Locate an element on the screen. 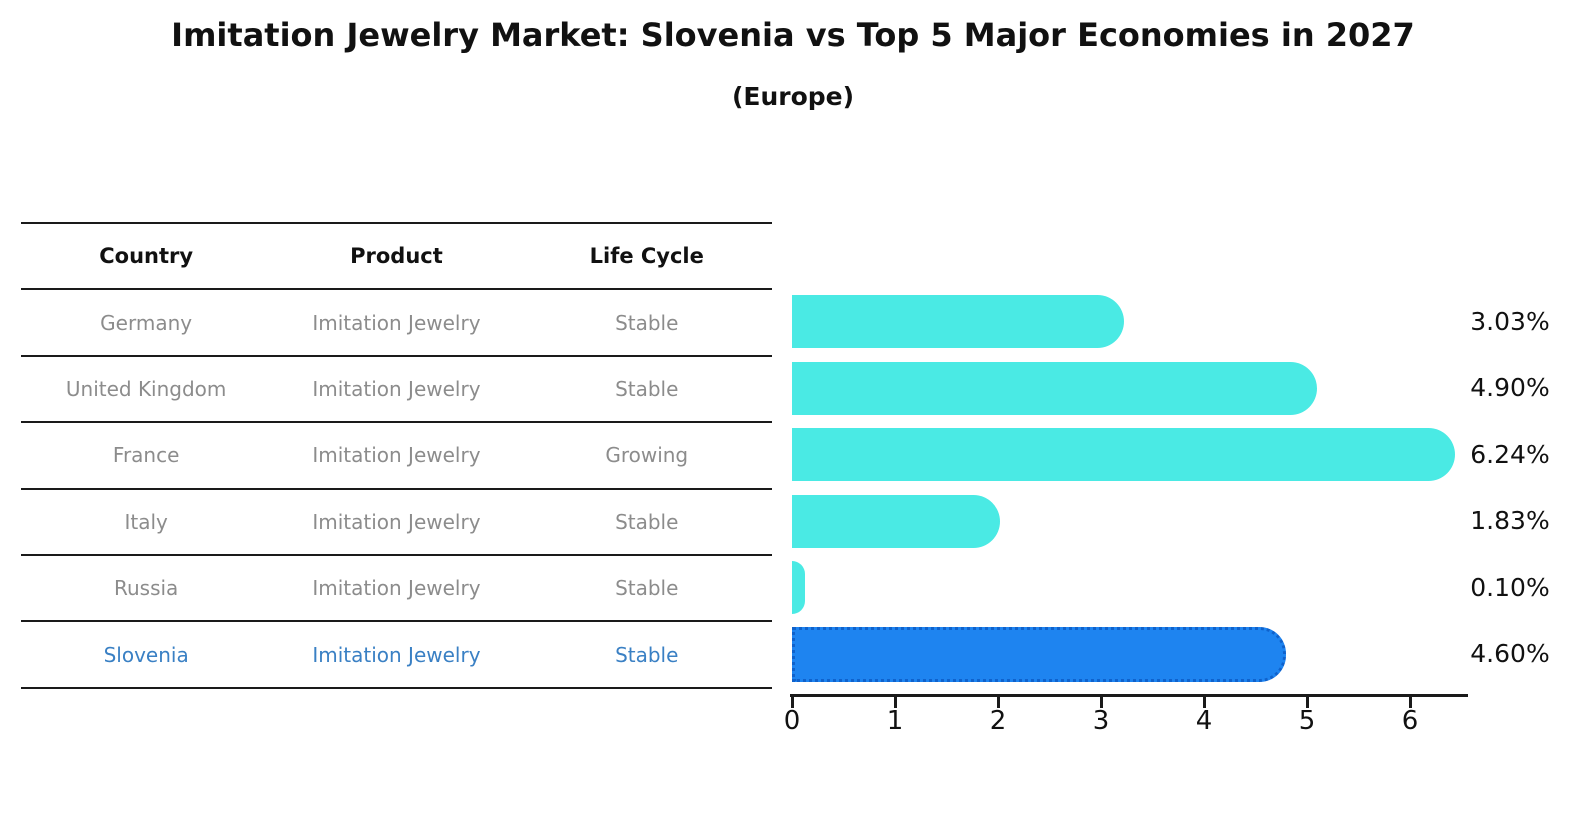  cell-country: Italy is located at coordinates (146, 521).